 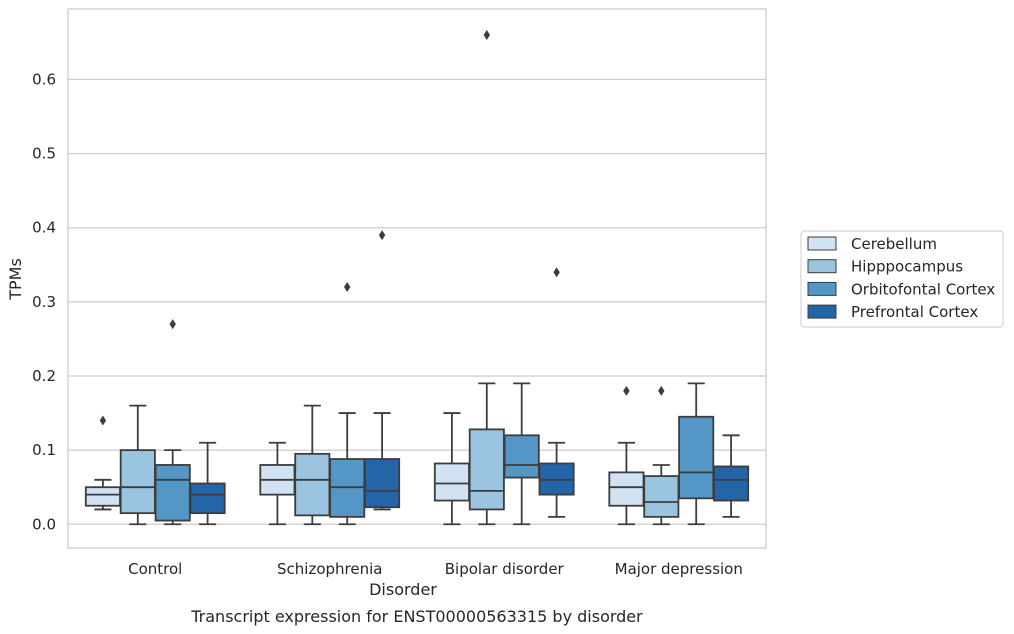 I want to click on y-tick-label: 0.1, so click(x=44, y=450).